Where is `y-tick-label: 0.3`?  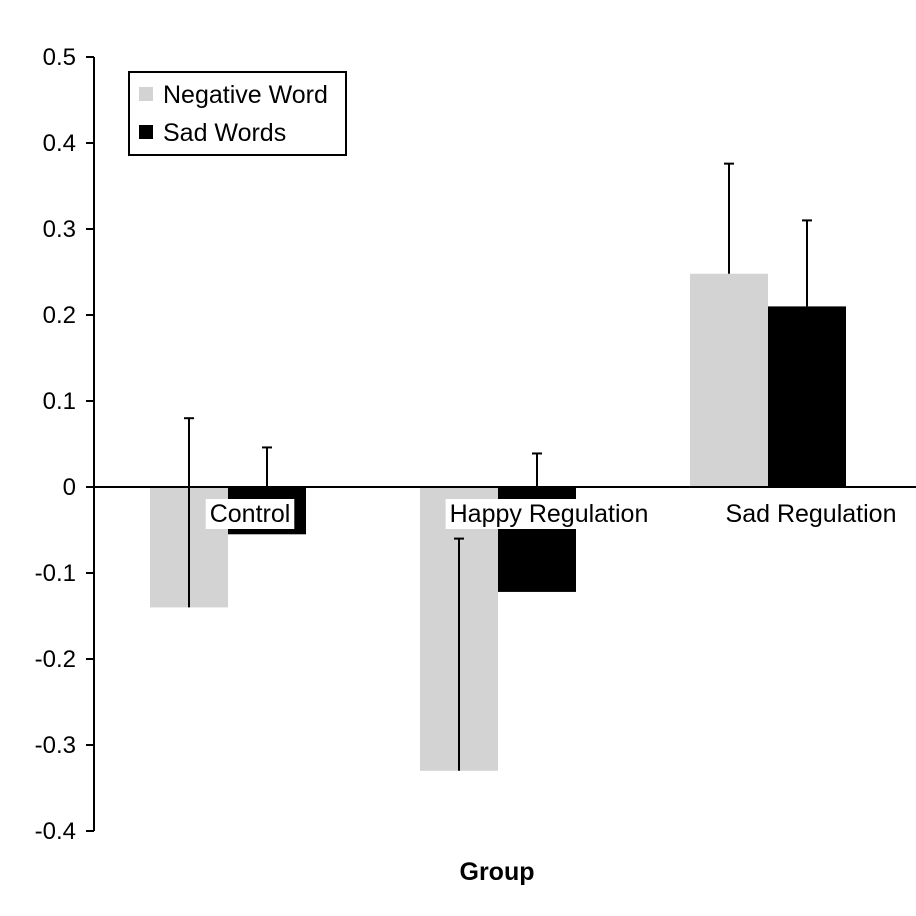 y-tick-label: 0.3 is located at coordinates (59, 229).